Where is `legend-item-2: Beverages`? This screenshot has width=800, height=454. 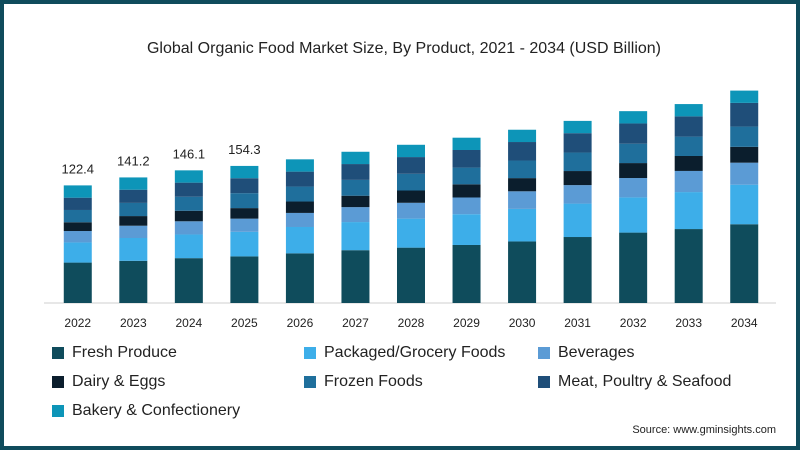
legend-item-2: Beverages is located at coordinates (586, 353).